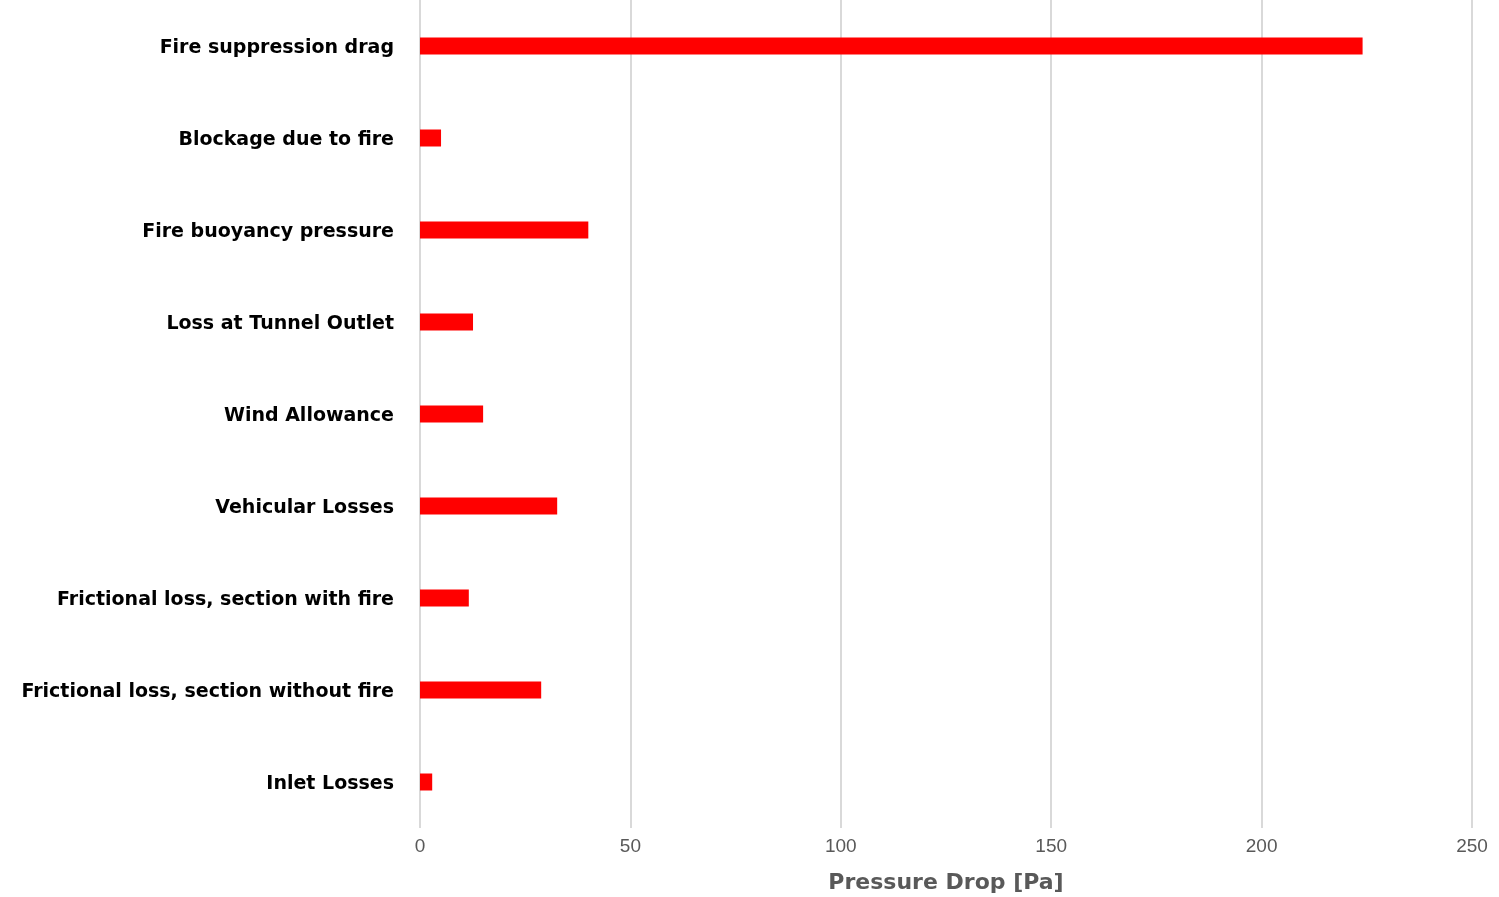  What do you see at coordinates (946, 881) in the screenshot?
I see `x-axis-title: Pressure Drop [Pa]` at bounding box center [946, 881].